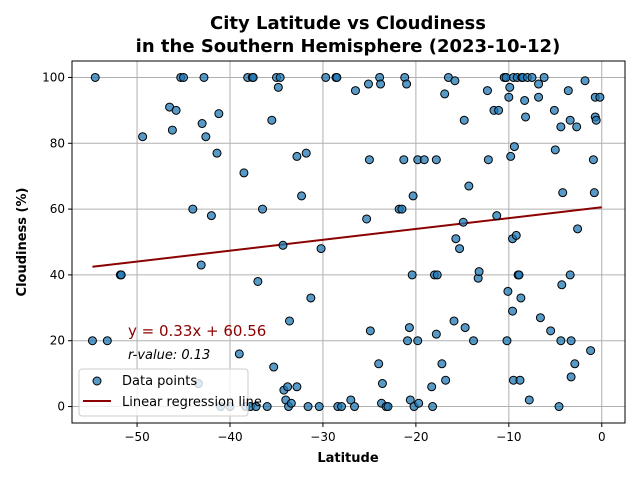  Describe the element at coordinates (57, 209) in the screenshot. I see `y-tick-label: 60` at that location.